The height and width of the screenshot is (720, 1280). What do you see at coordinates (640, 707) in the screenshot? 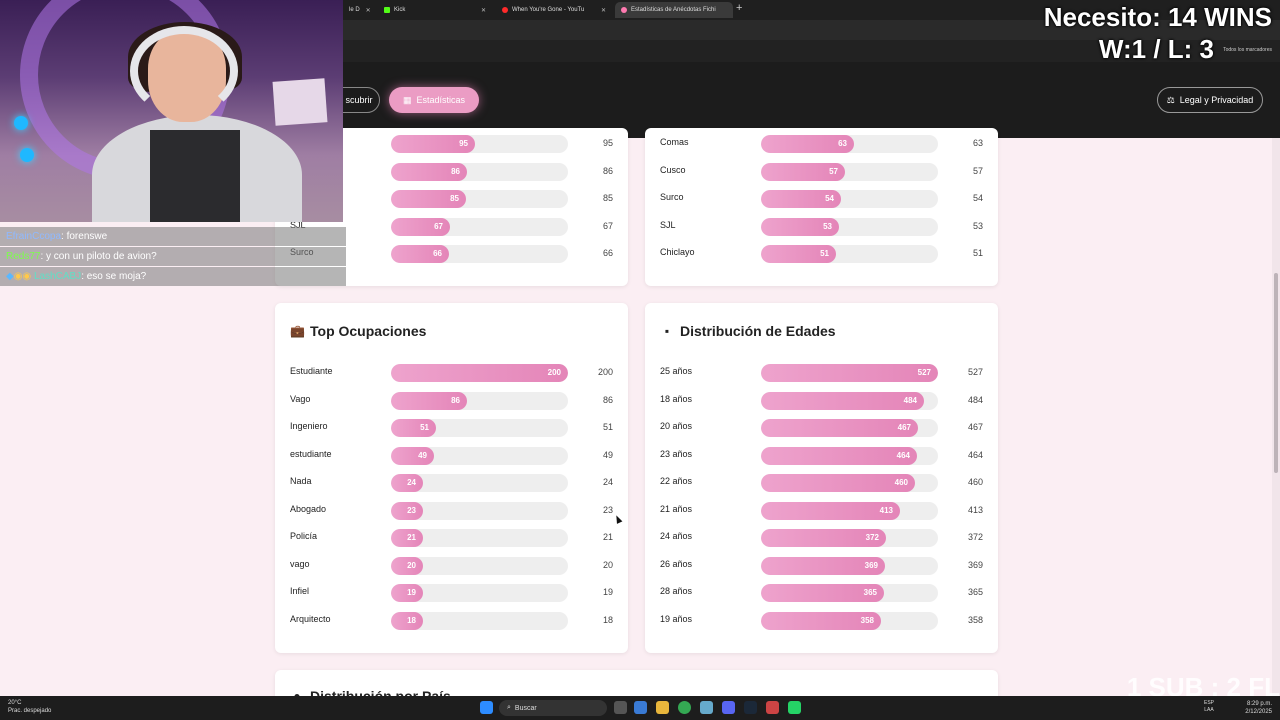
I see `copilot-icon` at bounding box center [640, 707].